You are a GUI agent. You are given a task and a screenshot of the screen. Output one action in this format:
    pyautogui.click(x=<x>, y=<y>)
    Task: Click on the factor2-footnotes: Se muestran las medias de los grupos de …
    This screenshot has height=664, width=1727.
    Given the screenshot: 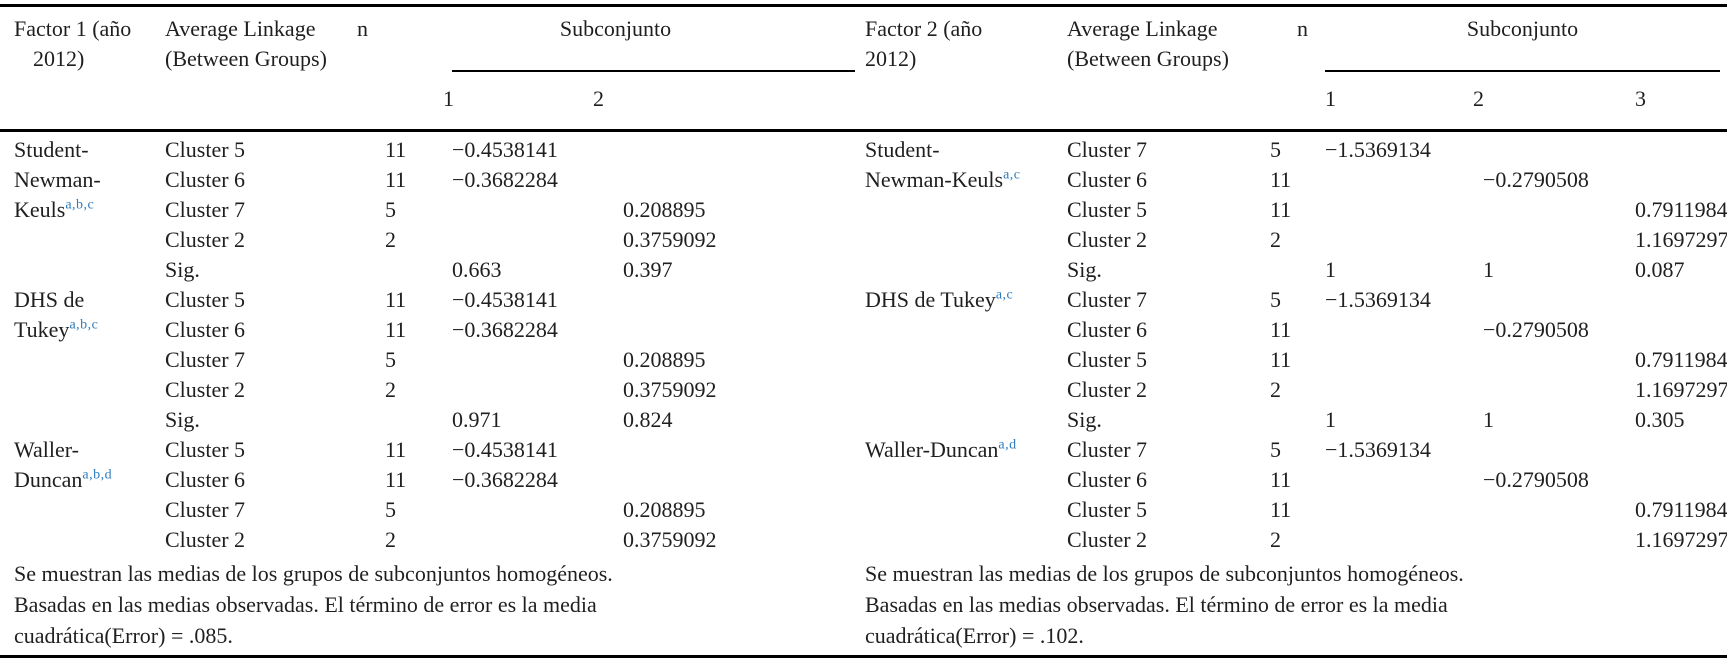 What is the action you would take?
    pyautogui.click(x=1164, y=604)
    